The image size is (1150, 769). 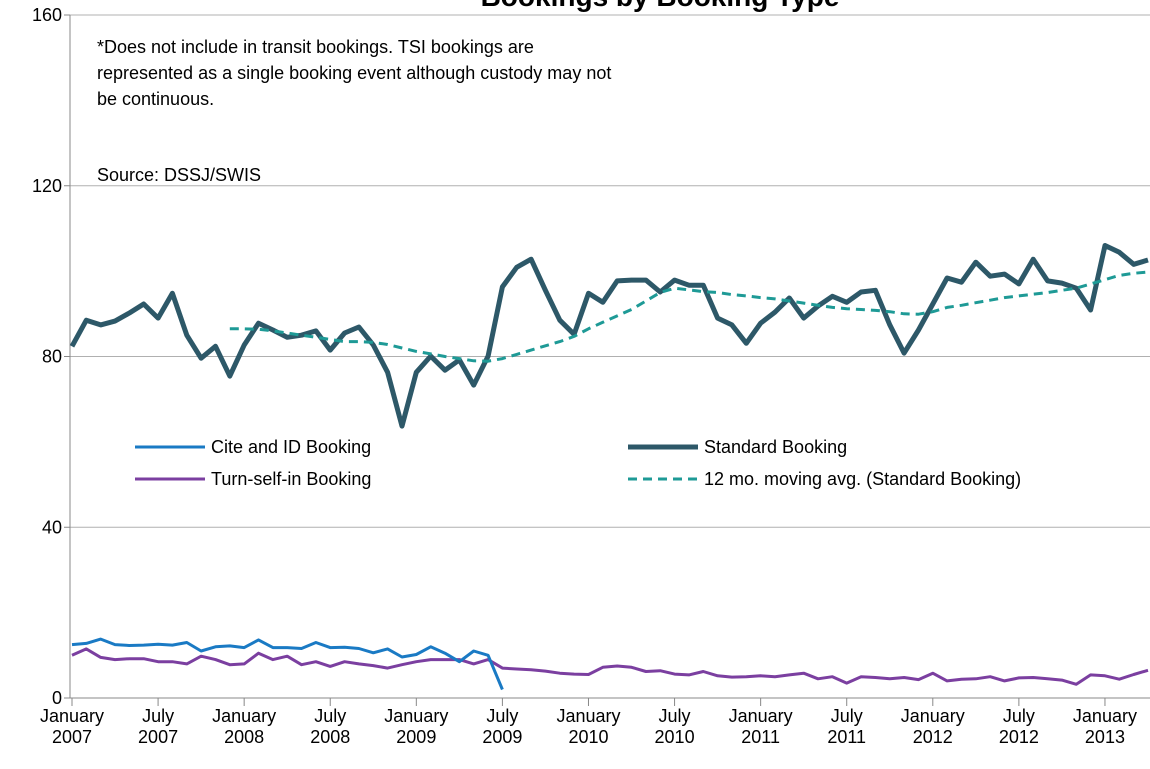 I want to click on annotation: Source: DSSJ/SWIS, so click(x=179, y=175).